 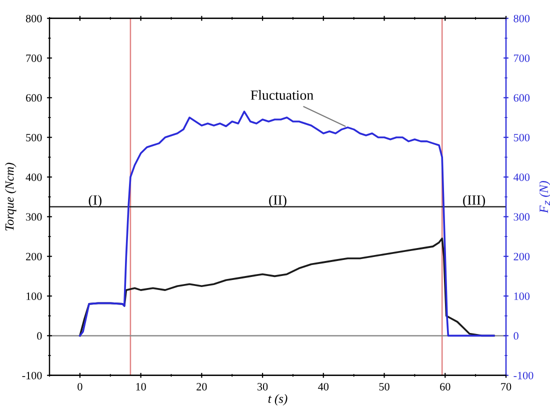 What do you see at coordinates (282, 95) in the screenshot?
I see `annotation: Fluctuation` at bounding box center [282, 95].